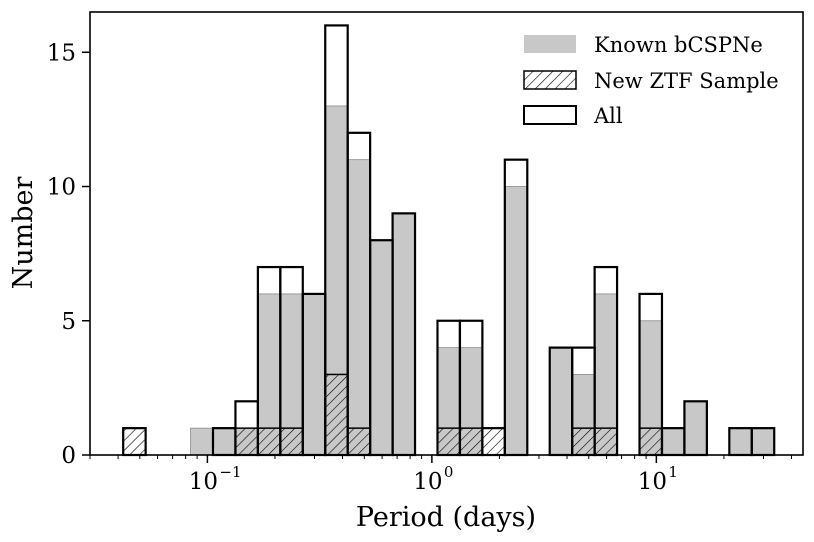  Describe the element at coordinates (230, 472) in the screenshot. I see `x-tick-exponent: −1` at that location.